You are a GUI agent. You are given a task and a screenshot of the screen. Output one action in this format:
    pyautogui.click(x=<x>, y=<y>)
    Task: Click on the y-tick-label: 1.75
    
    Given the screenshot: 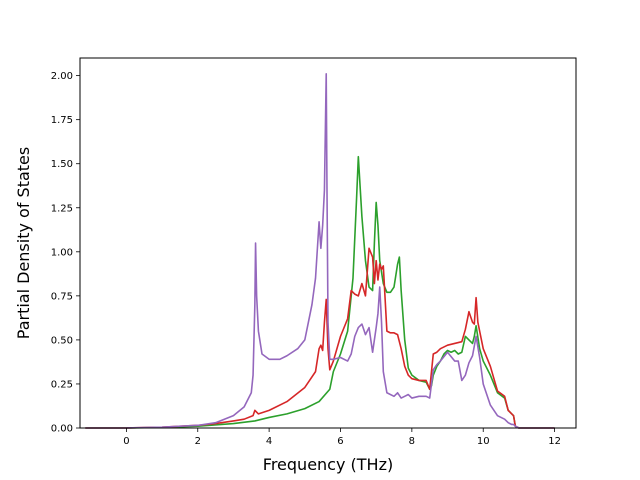 What is the action you would take?
    pyautogui.click(x=62, y=120)
    